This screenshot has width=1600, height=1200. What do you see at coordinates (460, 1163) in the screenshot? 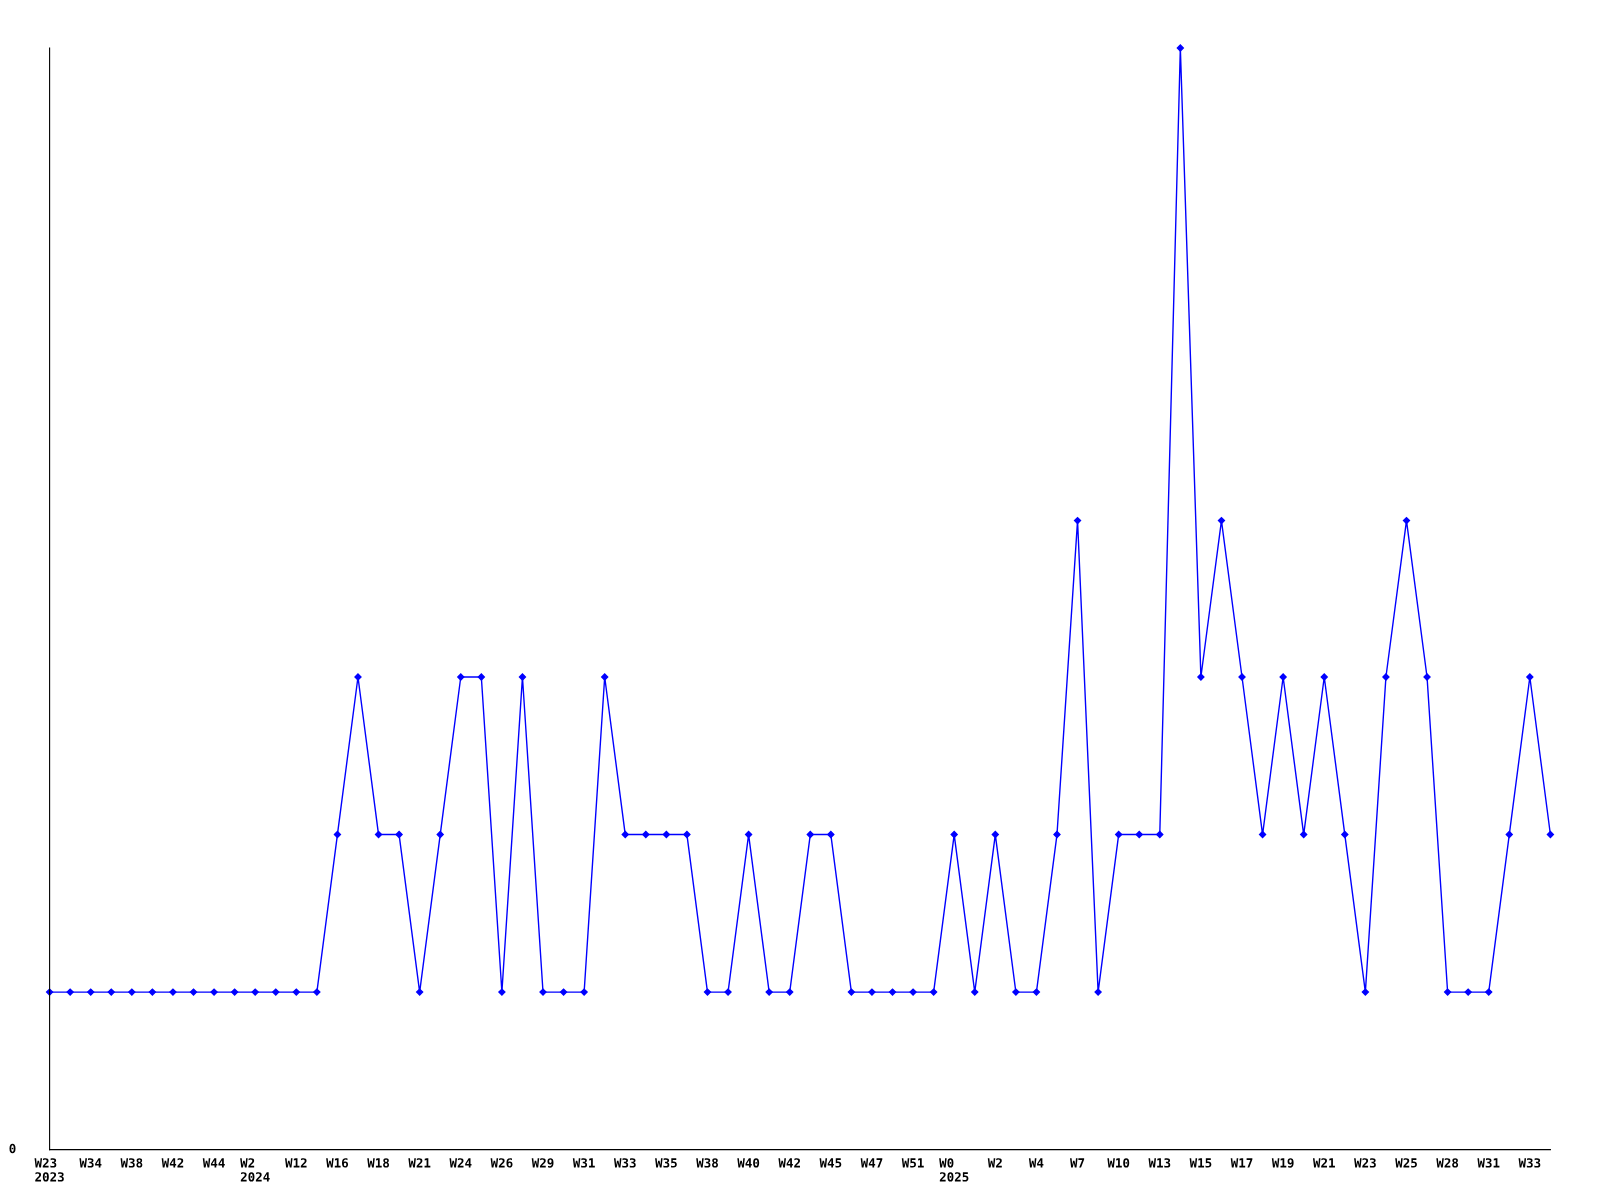
I see `x-tick-label: W24` at bounding box center [460, 1163].